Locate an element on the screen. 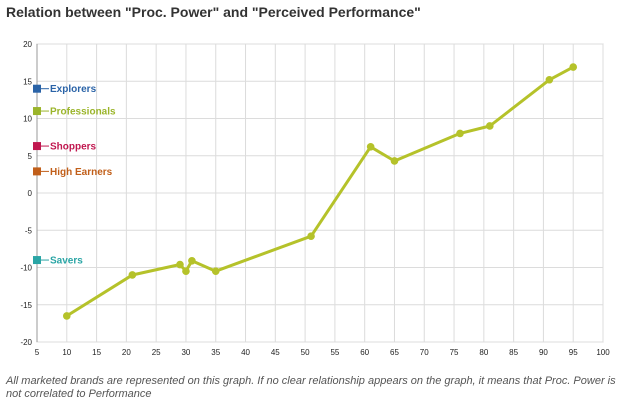  x-tick-label: 55 is located at coordinates (334, 352).